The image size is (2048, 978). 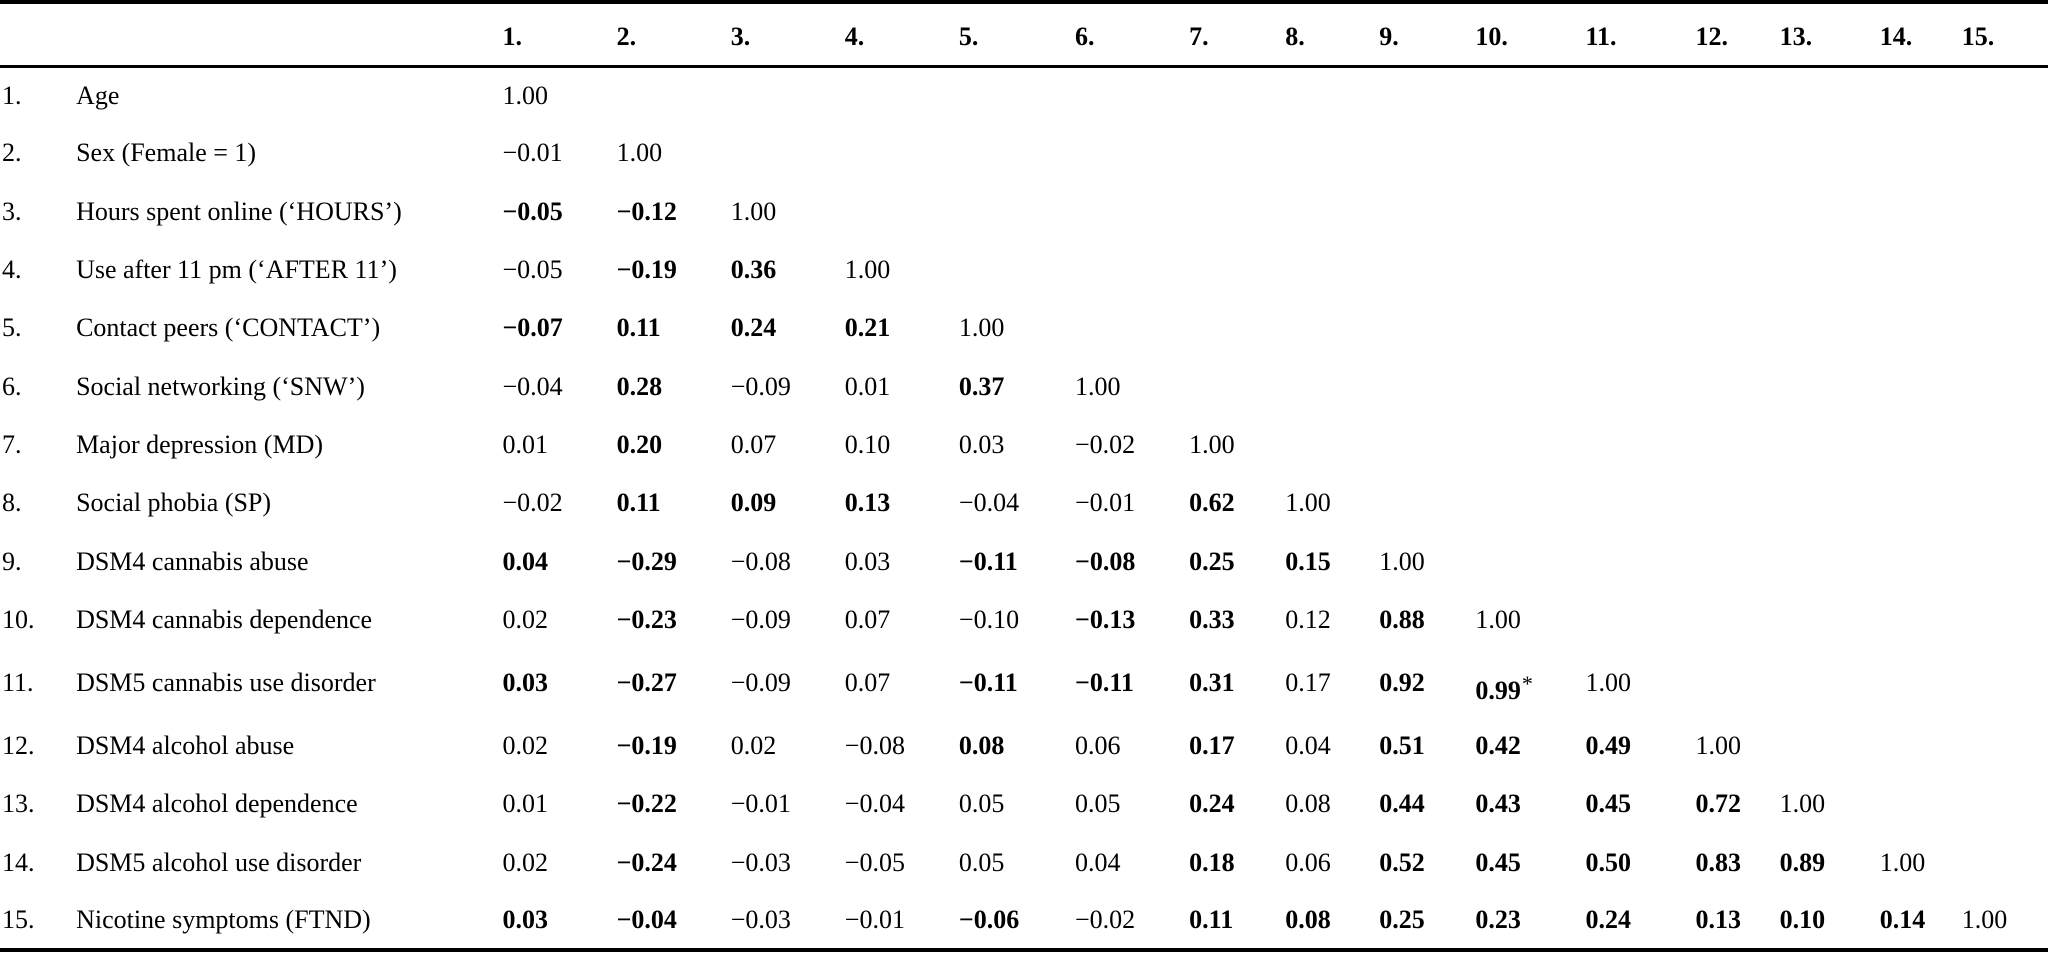 What do you see at coordinates (226, 682) in the screenshot?
I see `row-label: DSM5 cannabis use disorder` at bounding box center [226, 682].